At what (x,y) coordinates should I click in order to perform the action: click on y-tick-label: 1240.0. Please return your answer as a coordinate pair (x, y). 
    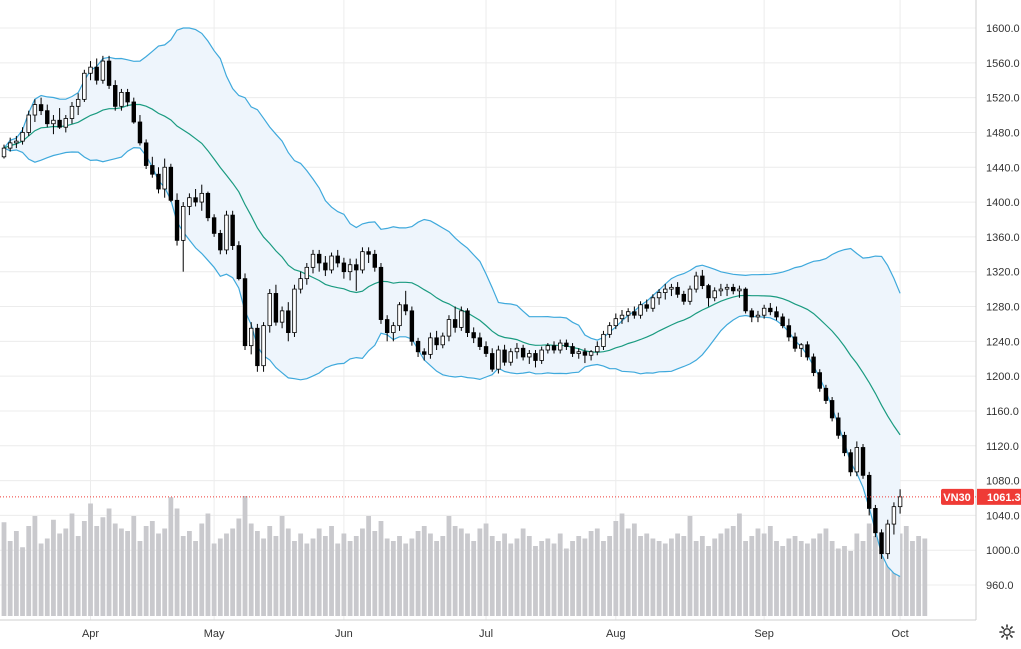
    Looking at the image, I should click on (1003, 342).